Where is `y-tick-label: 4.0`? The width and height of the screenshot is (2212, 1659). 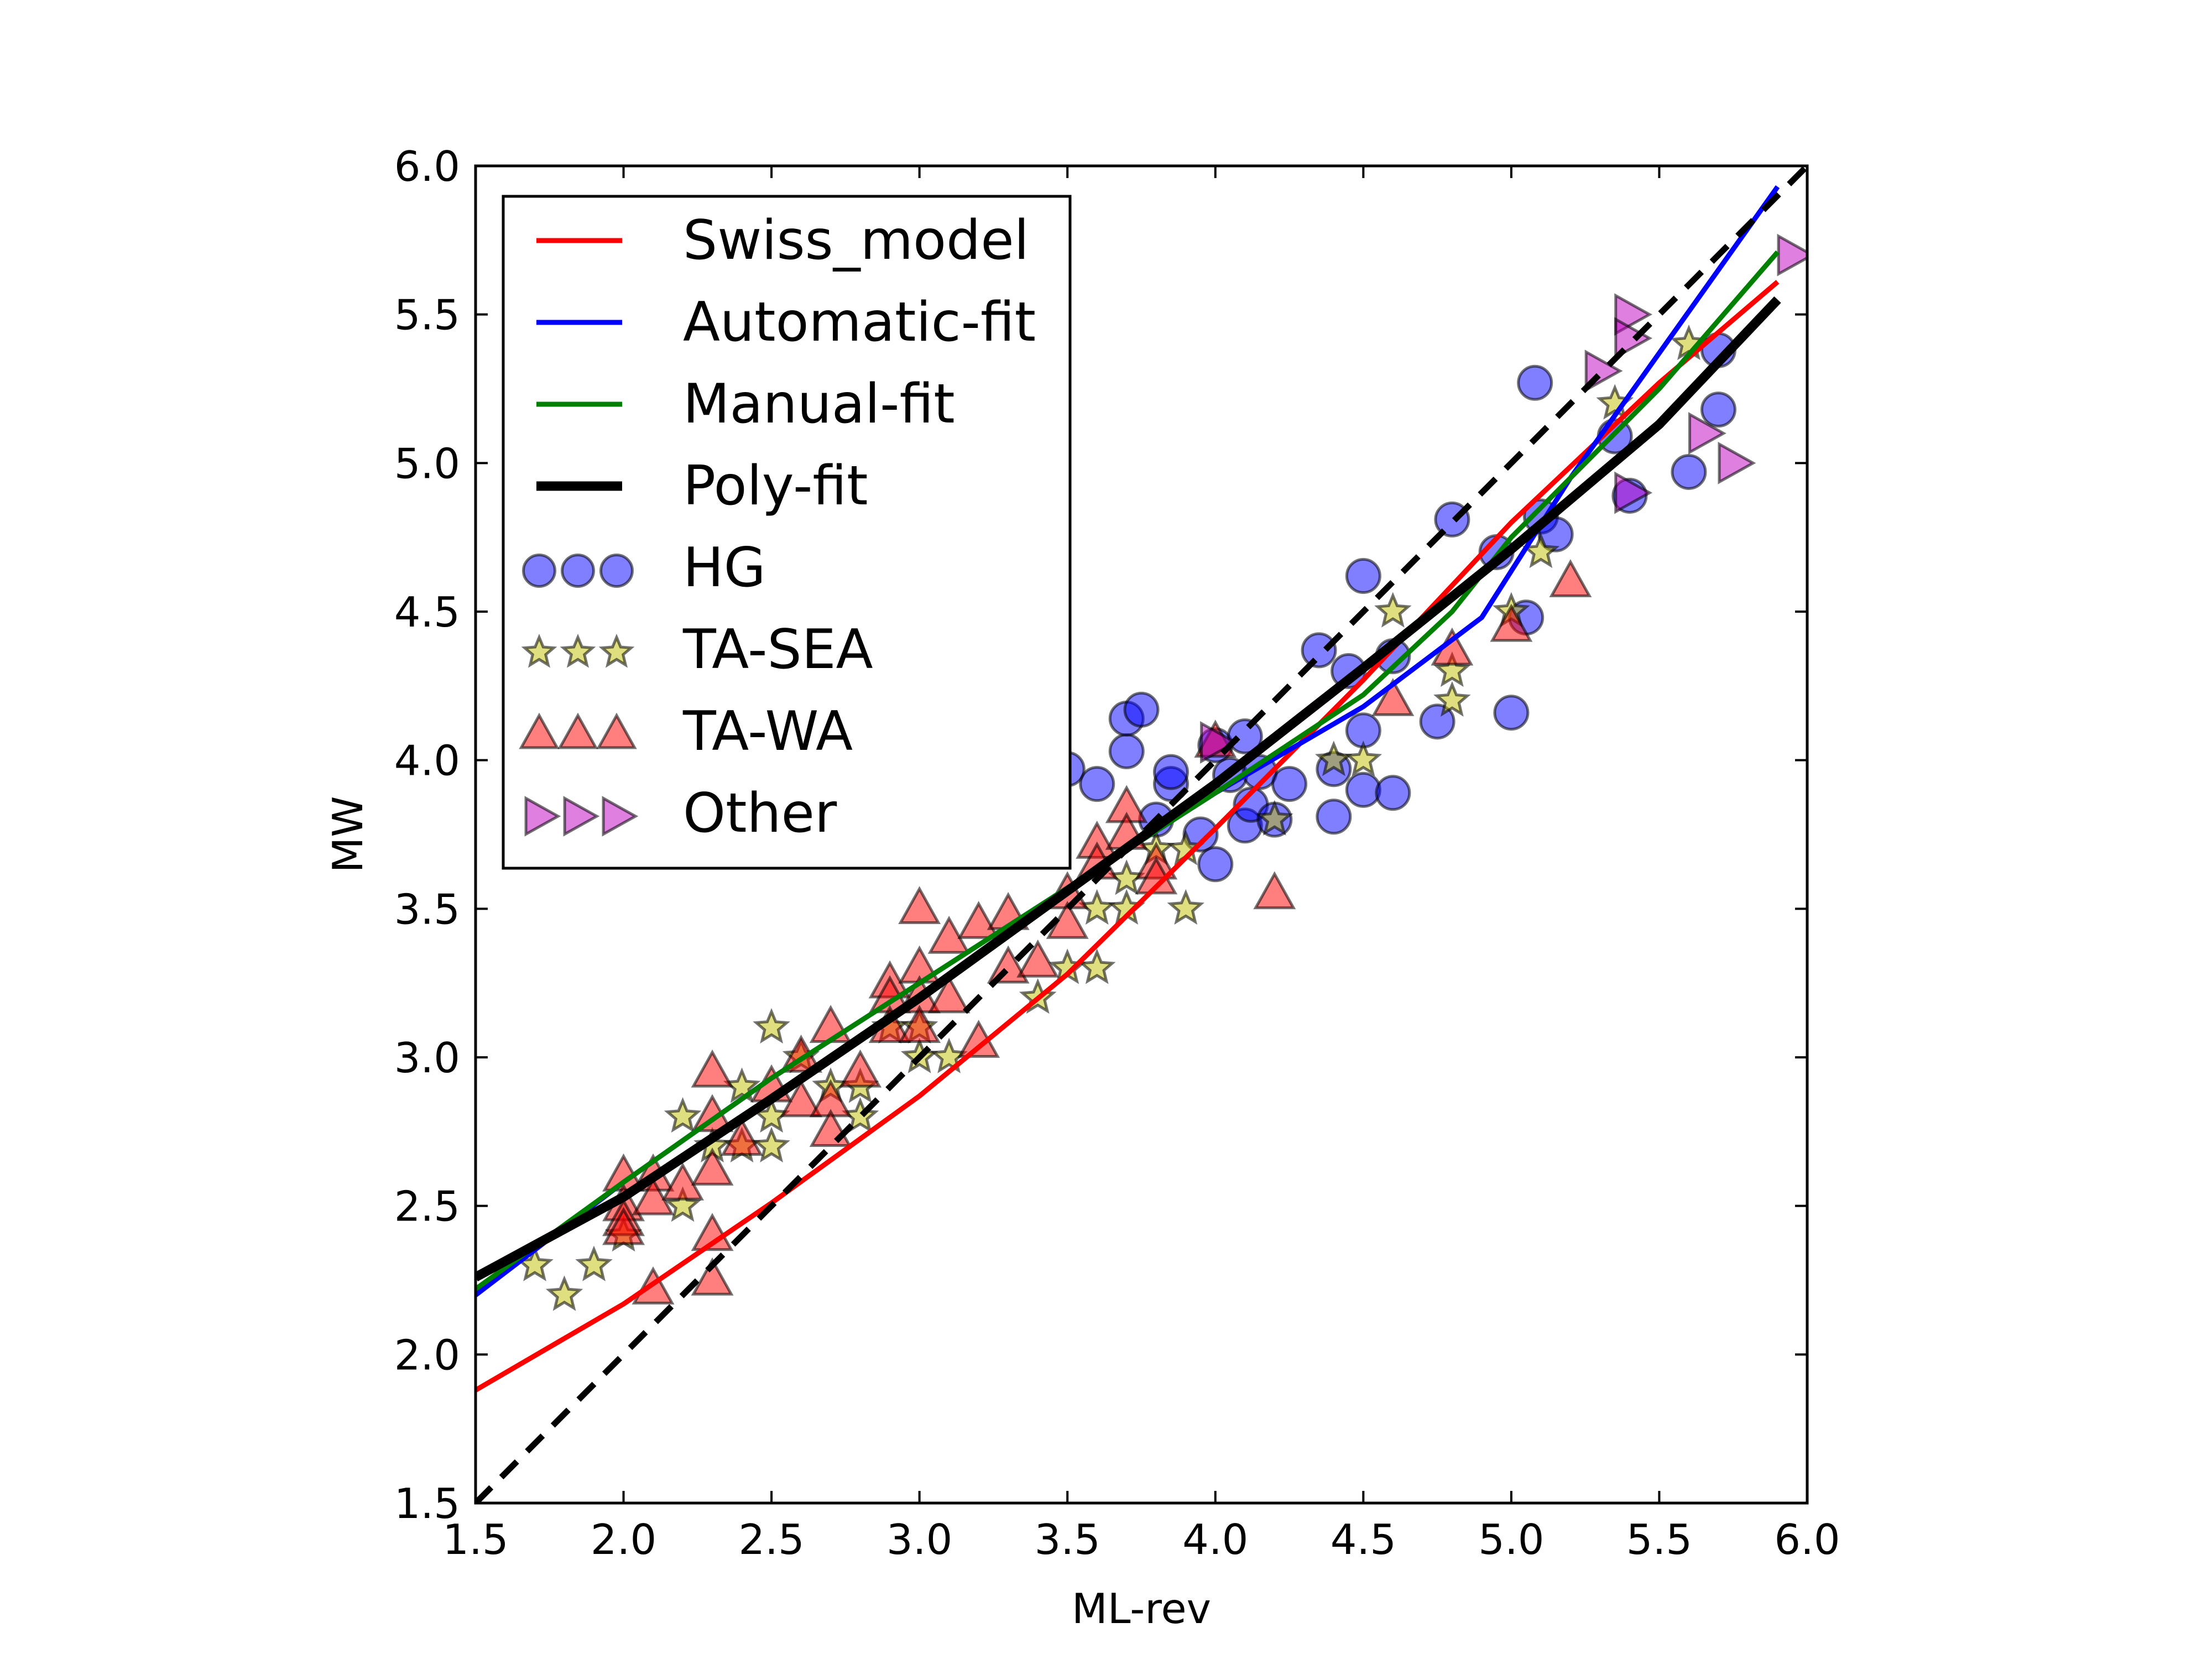 y-tick-label: 4.0 is located at coordinates (427, 761).